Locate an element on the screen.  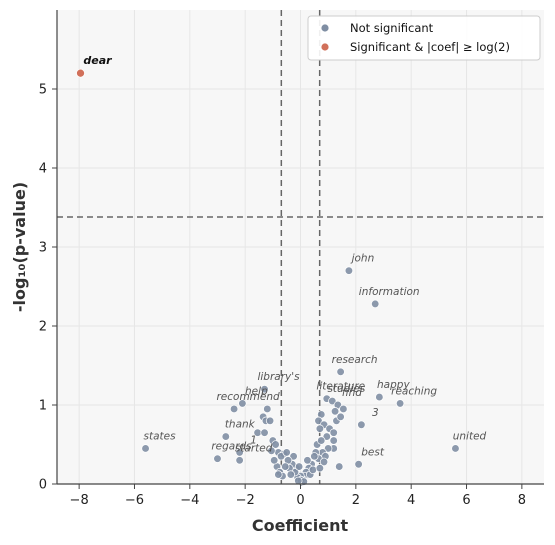
point-label: information is located at coordinates (389, 292).